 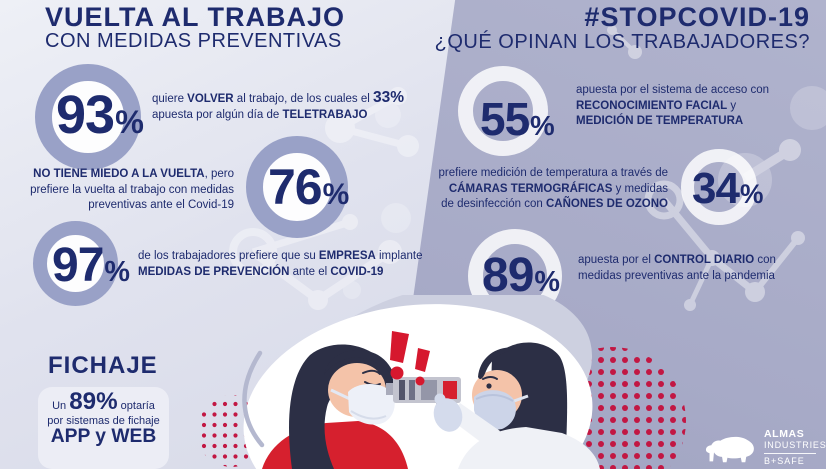 I want to click on woman-right, so click(x=525, y=405).